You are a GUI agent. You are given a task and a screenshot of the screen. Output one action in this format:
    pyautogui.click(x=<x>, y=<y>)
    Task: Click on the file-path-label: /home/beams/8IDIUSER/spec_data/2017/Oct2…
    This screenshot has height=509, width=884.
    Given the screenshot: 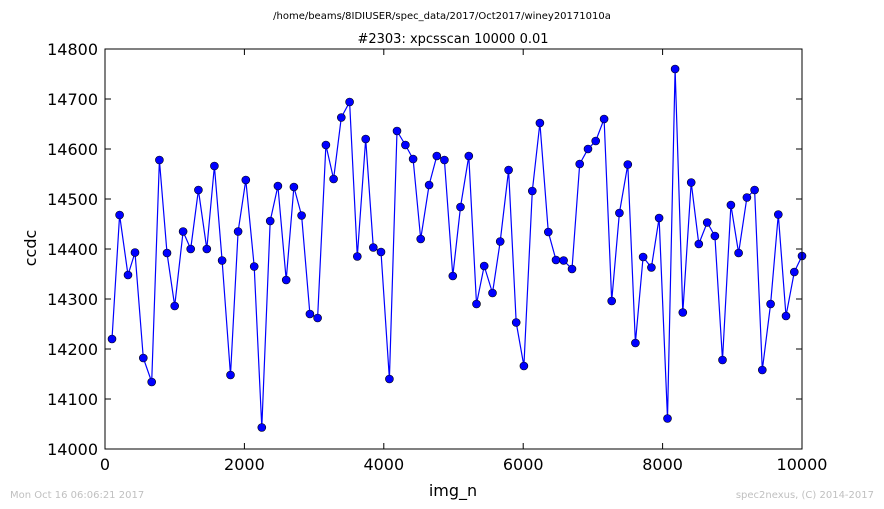 What is the action you would take?
    pyautogui.click(x=442, y=16)
    